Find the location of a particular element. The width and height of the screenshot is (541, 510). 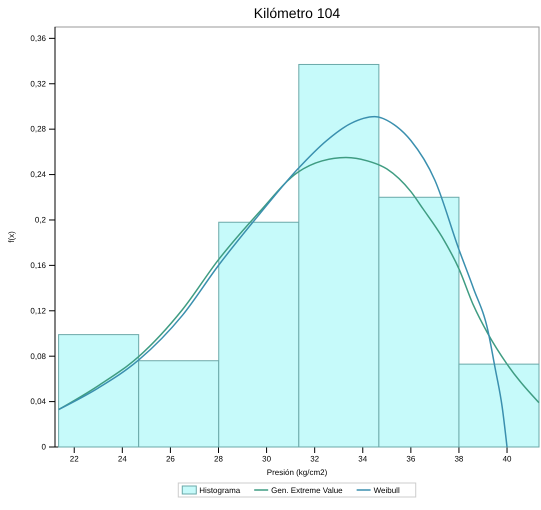

x-axis-title: Presión (kg/cm2) is located at coordinates (297, 472).